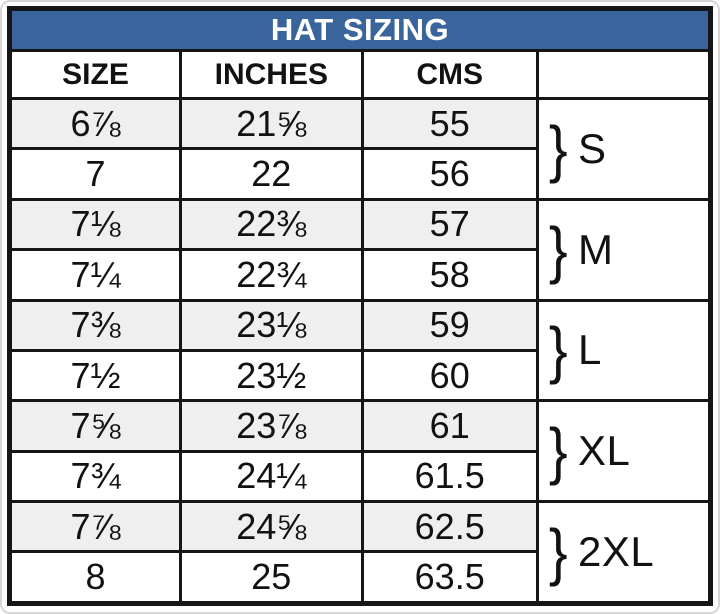 This screenshot has height=614, width=720. I want to click on cms-cell: 55, so click(449, 123).